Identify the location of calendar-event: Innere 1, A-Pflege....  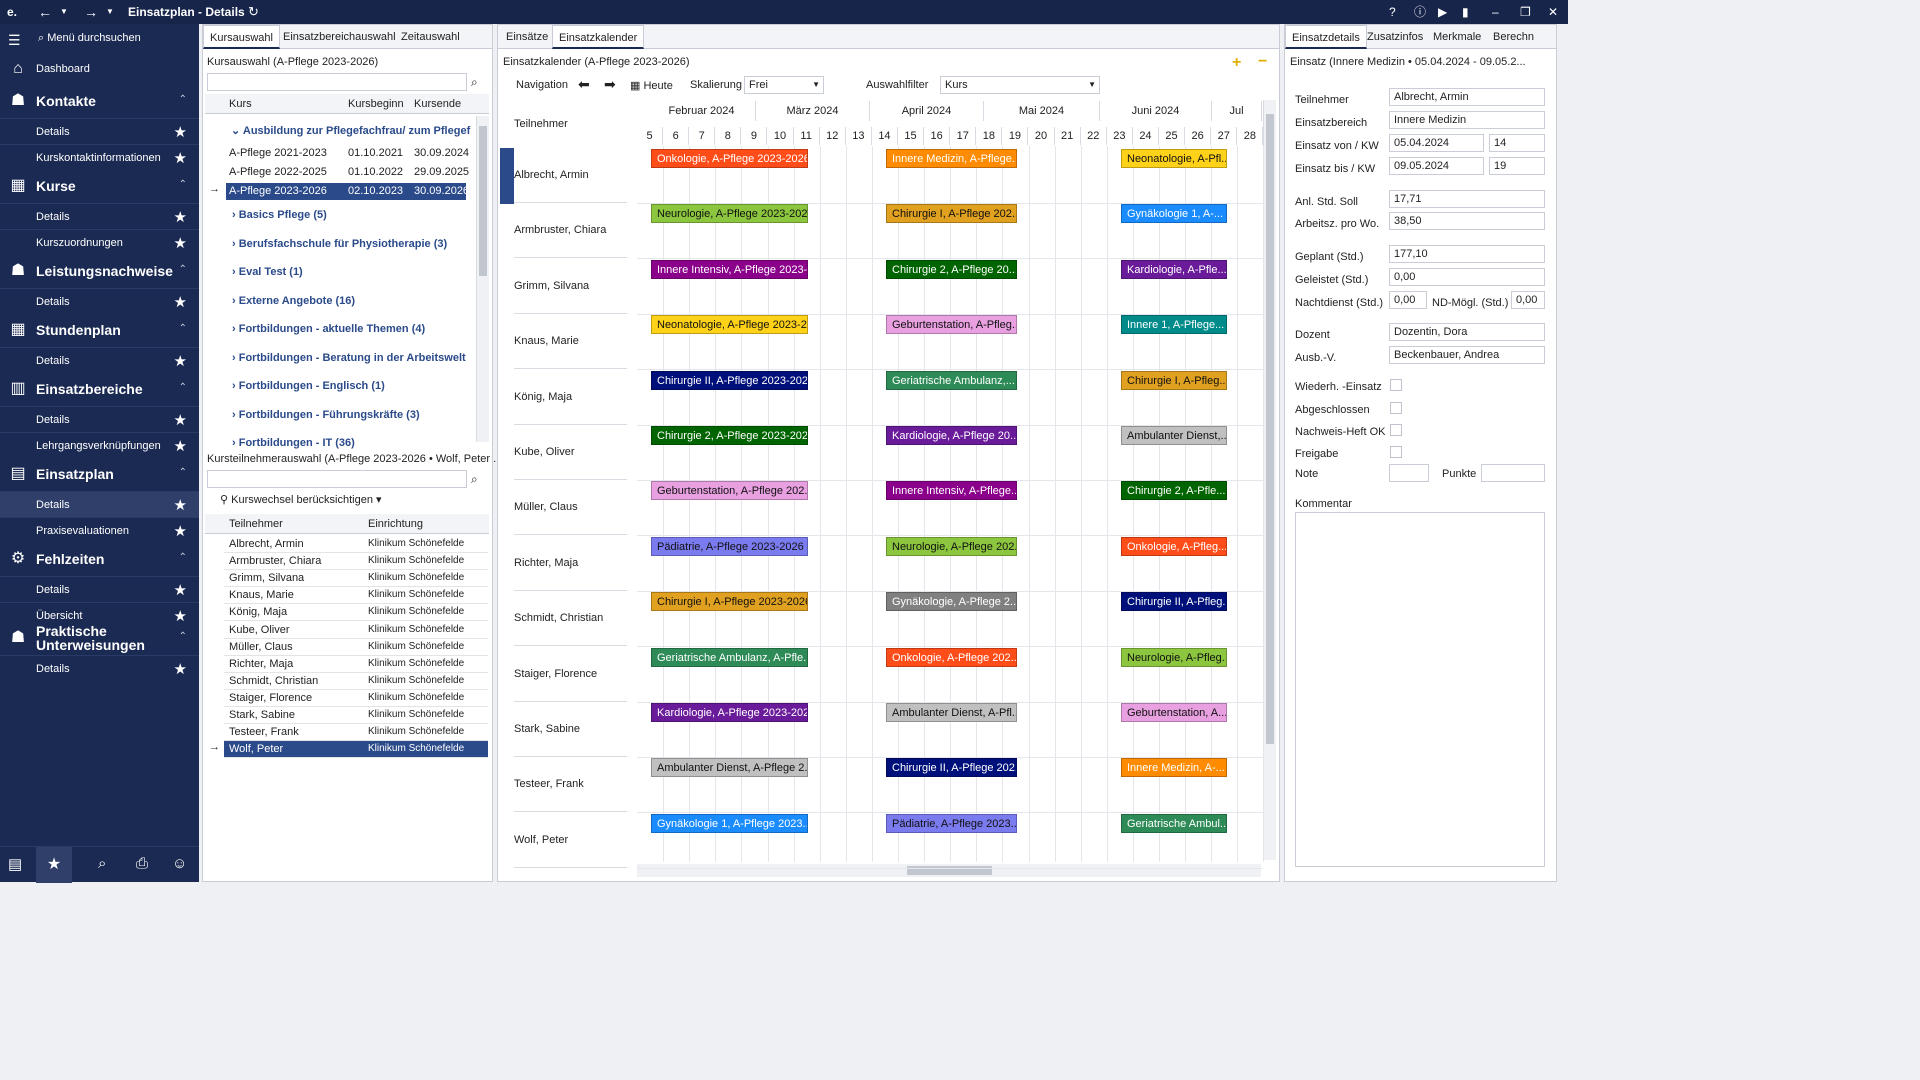
(1174, 325).